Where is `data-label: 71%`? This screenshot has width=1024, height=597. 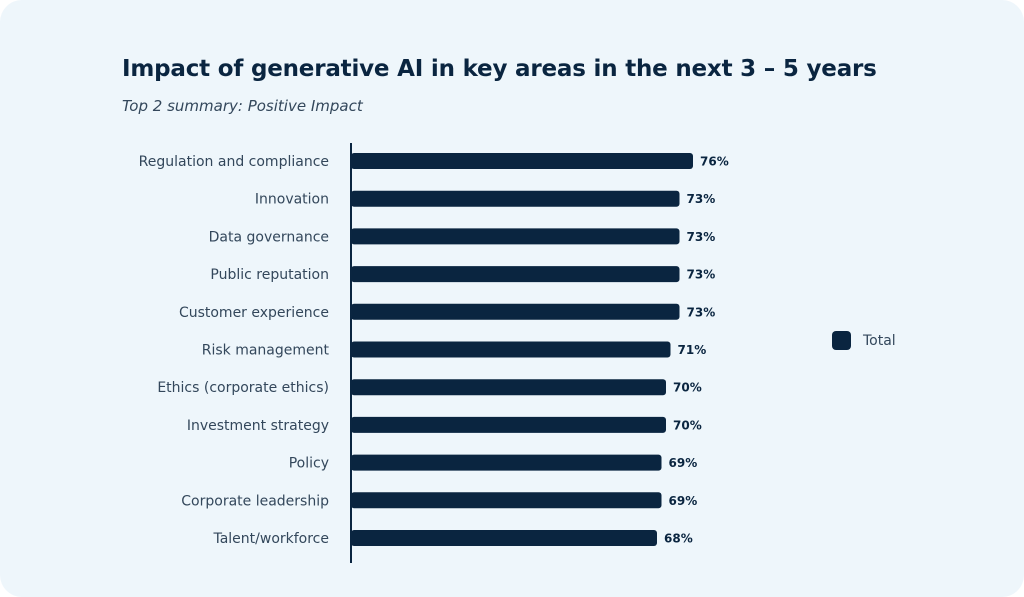
data-label: 71% is located at coordinates (692, 350).